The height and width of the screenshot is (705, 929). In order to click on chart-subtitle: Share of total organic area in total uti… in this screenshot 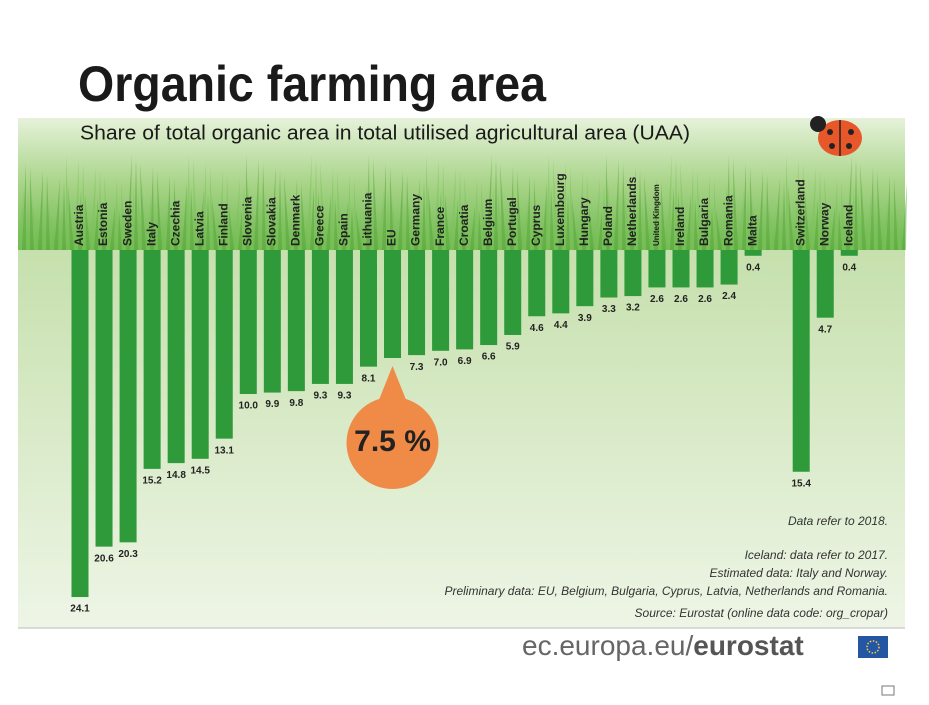, I will do `click(385, 133)`.